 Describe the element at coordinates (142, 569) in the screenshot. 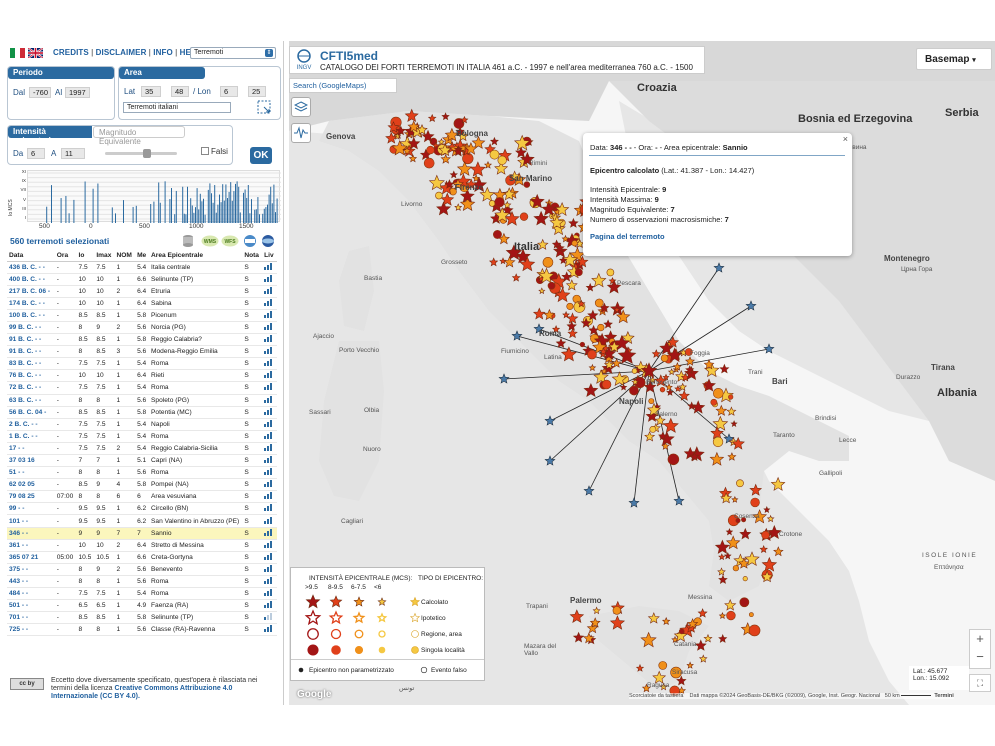

I see `table-row: 375 - - -8 9 2 5.6 Benevento S` at that location.